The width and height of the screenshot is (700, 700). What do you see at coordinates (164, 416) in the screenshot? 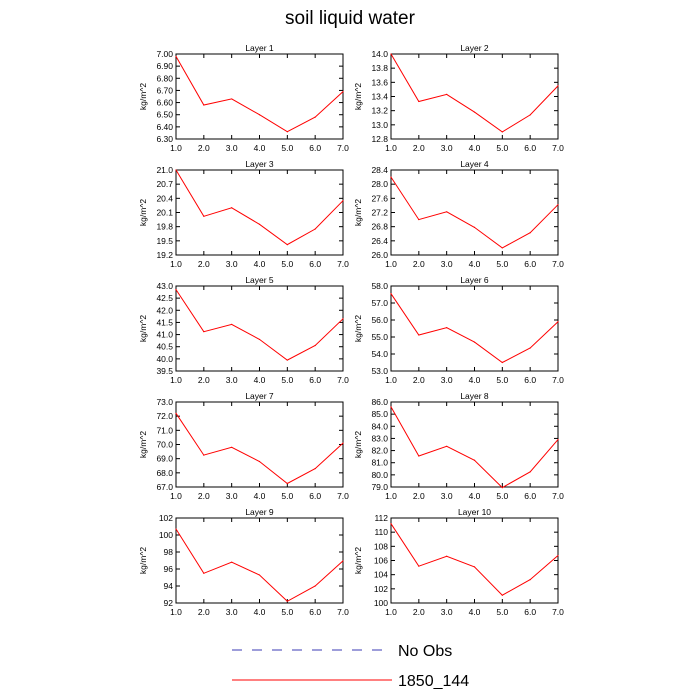
I see `y-tick-label: 72.0` at bounding box center [164, 416].